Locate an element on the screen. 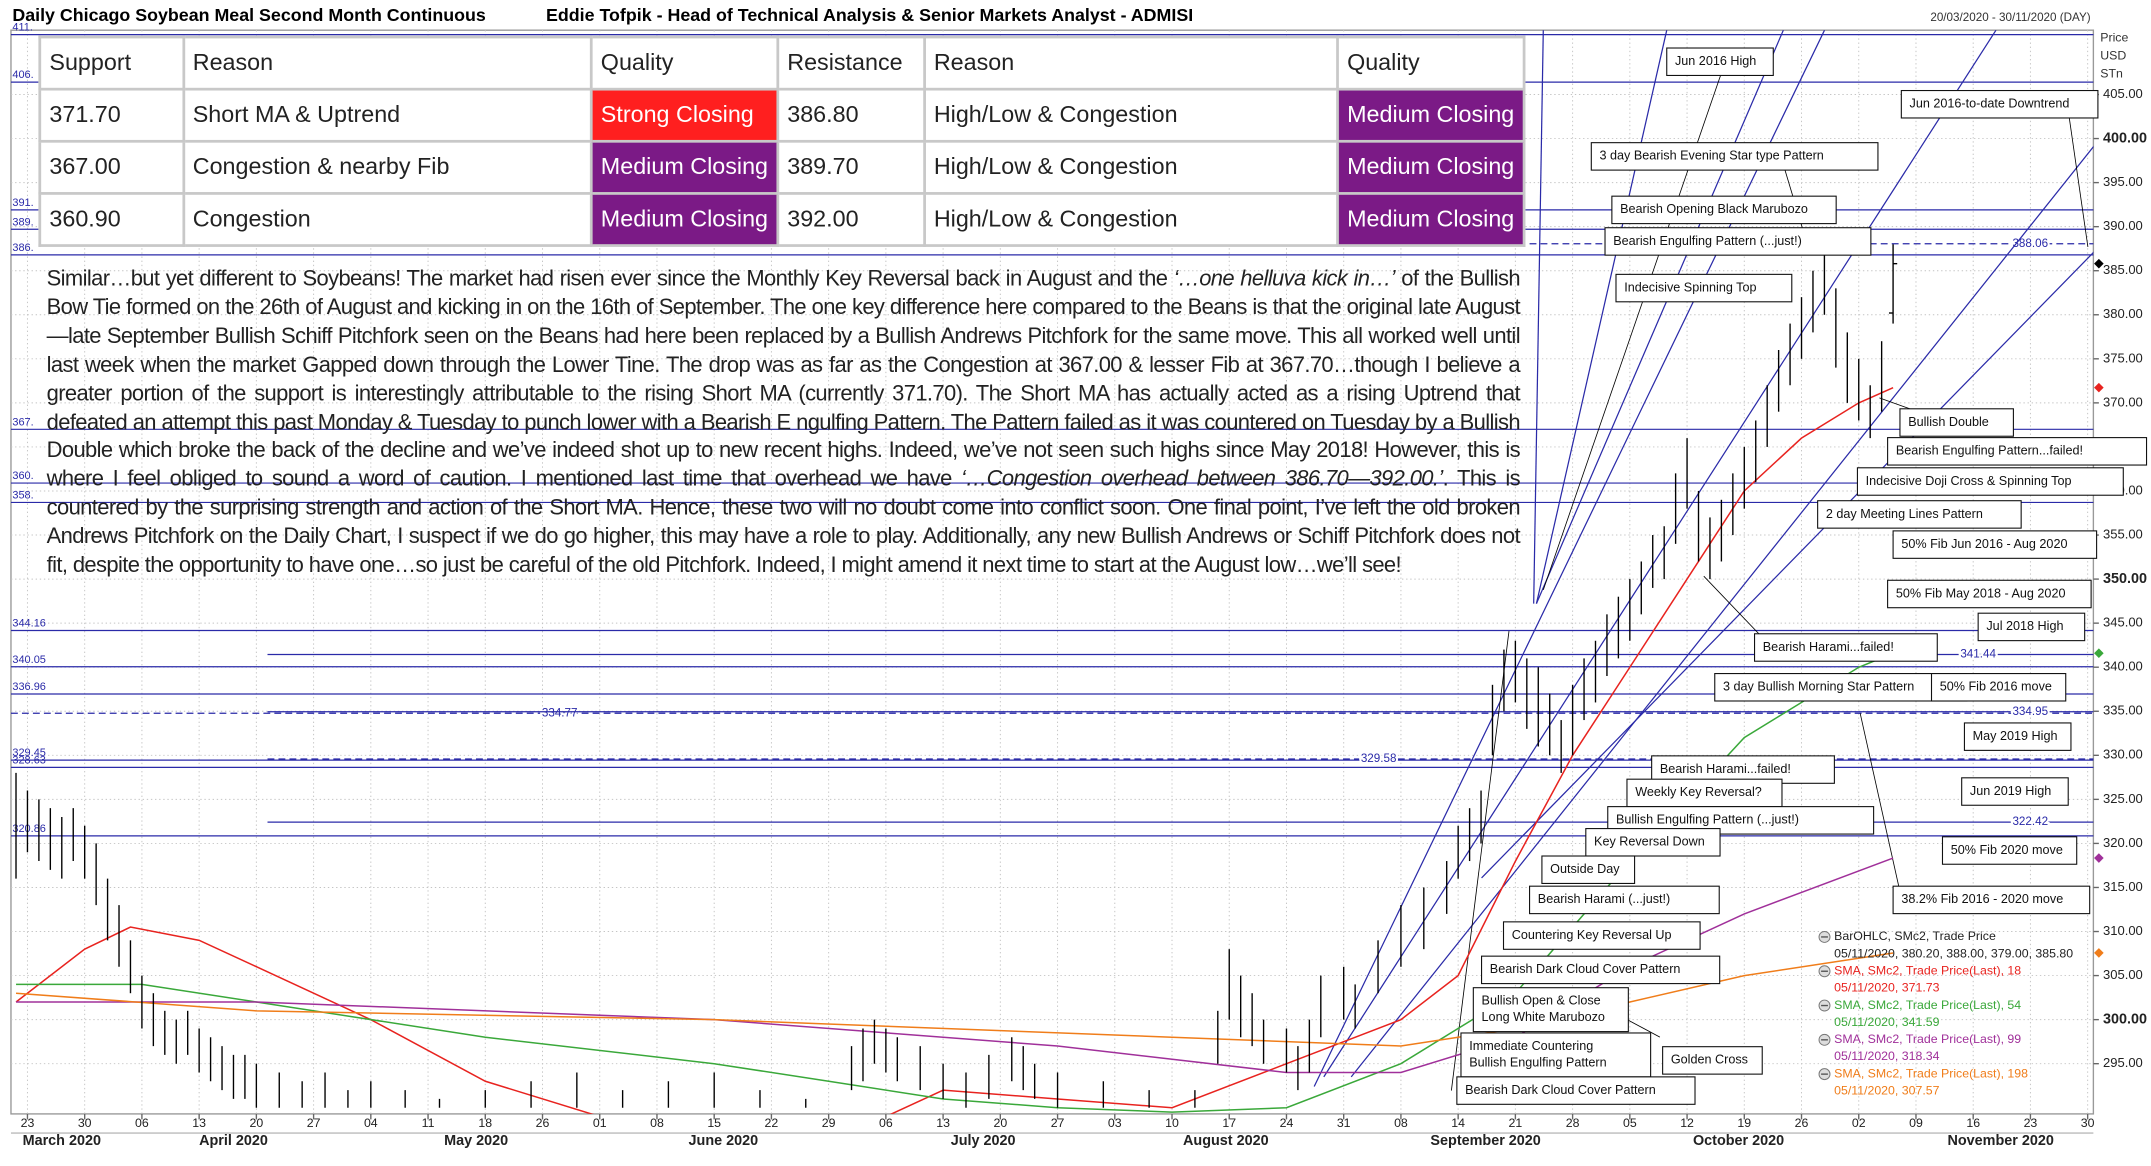 The width and height of the screenshot is (2151, 1166). y-tick-label: 310.00 is located at coordinates (2123, 930).